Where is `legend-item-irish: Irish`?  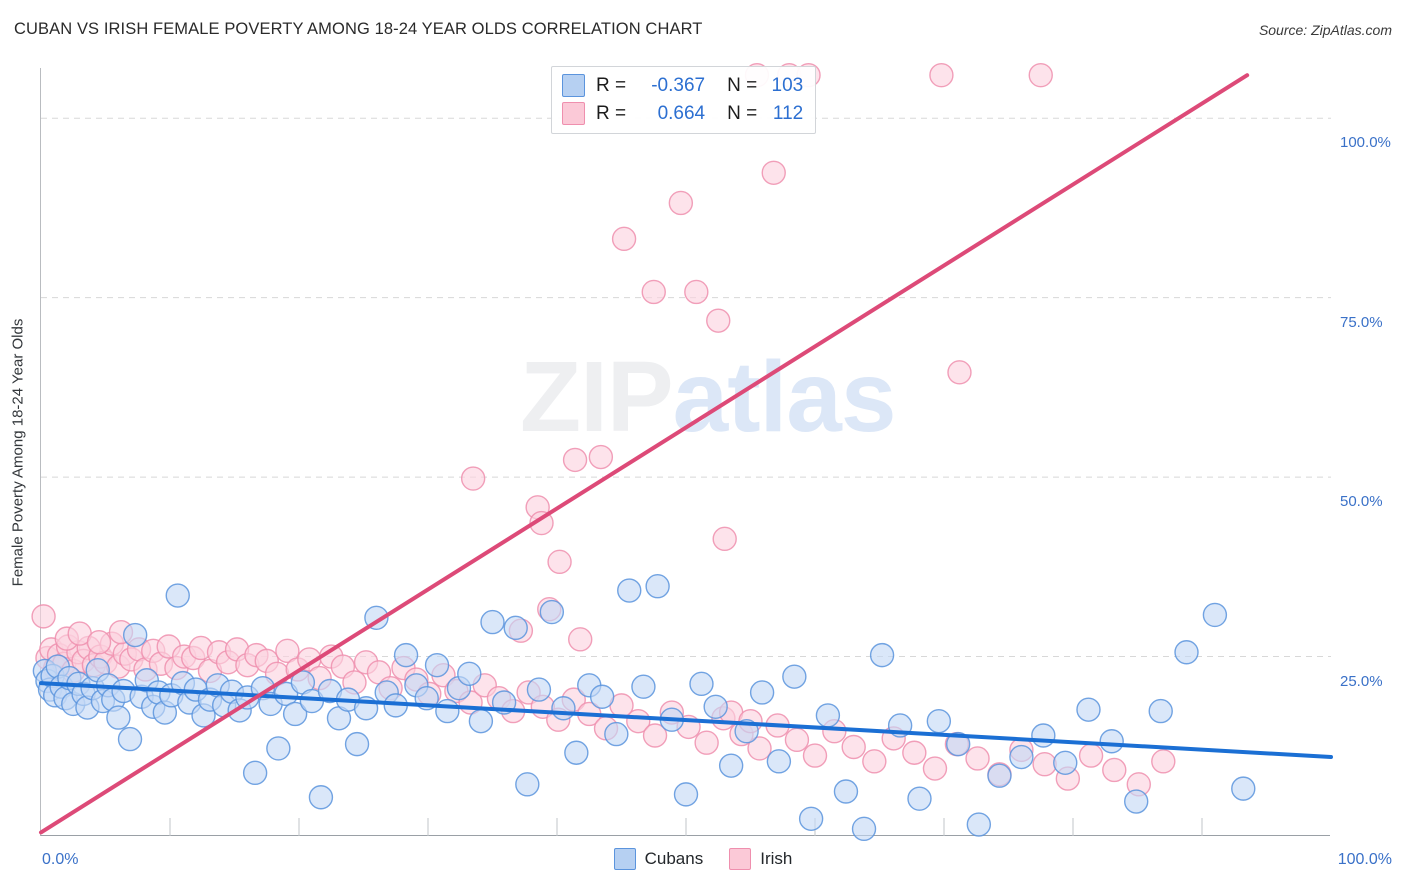 legend-item-irish: Irish is located at coordinates (760, 859).